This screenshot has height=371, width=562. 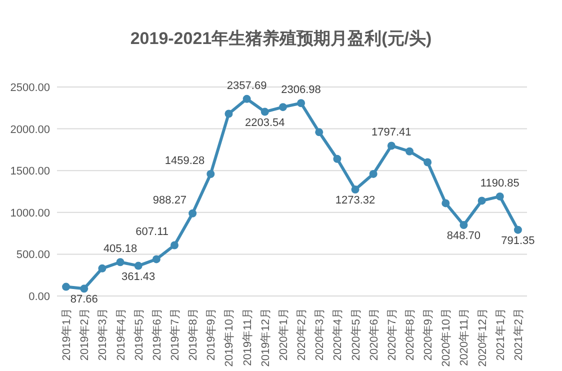 I want to click on x-tick-label: 2019年1月, so click(x=67, y=334).